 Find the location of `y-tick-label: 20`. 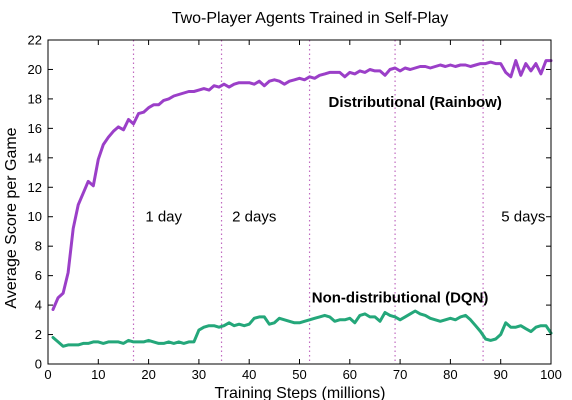

y-tick-label: 20 is located at coordinates (35, 69).